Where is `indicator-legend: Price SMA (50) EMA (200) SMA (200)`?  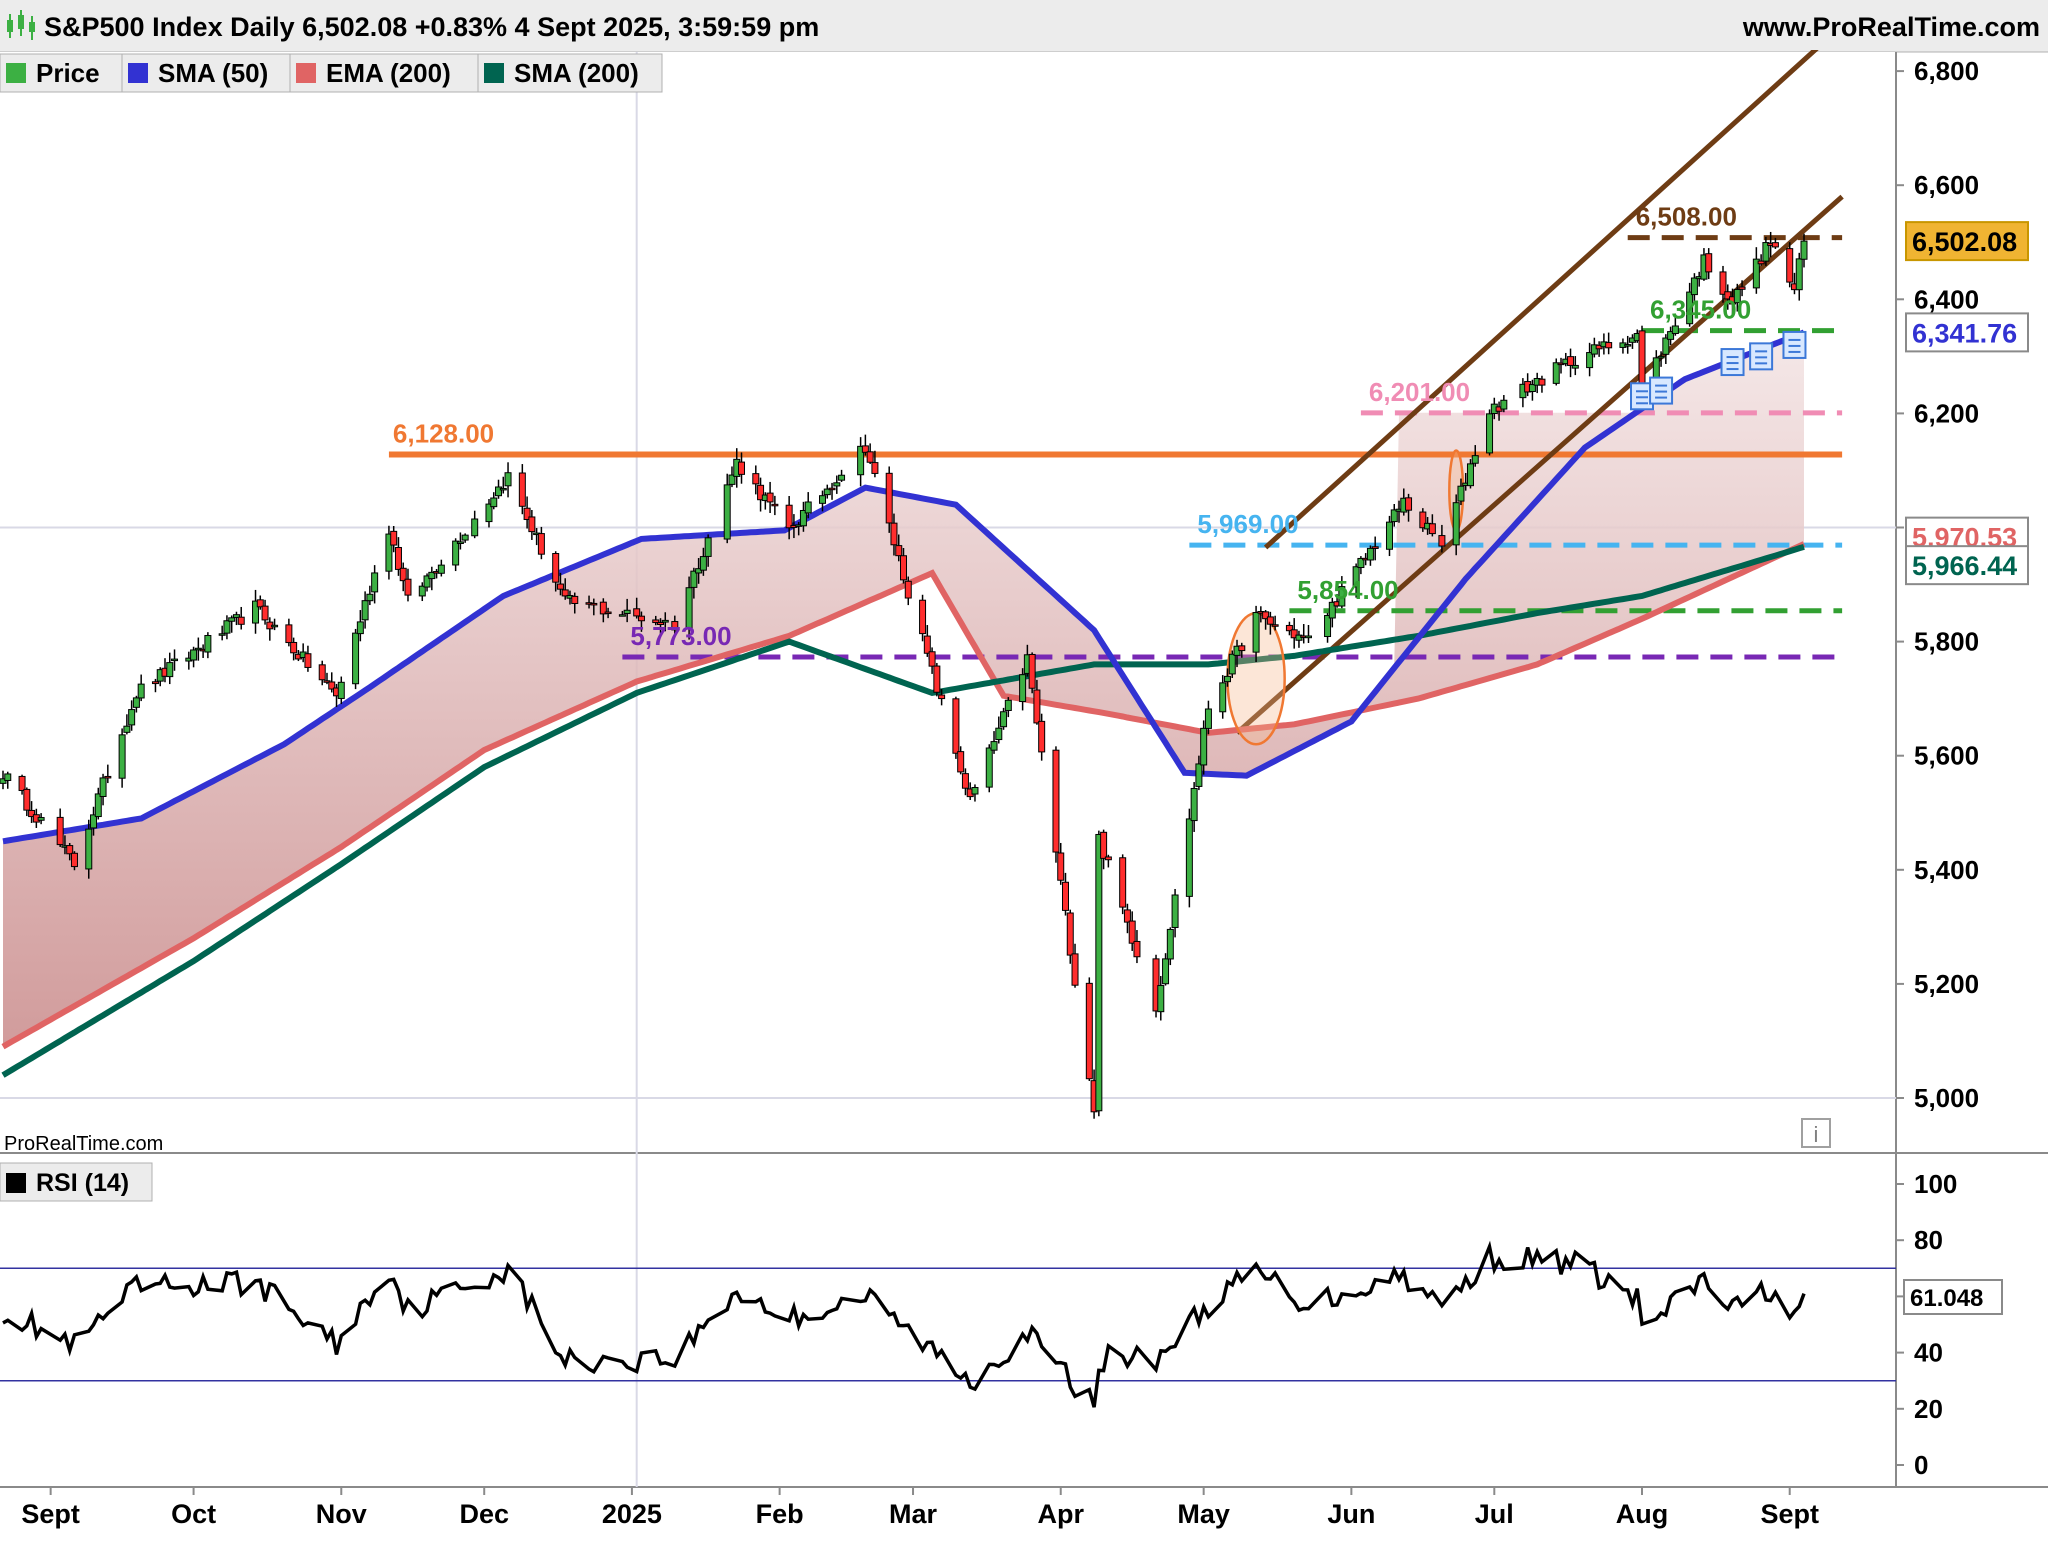 indicator-legend: Price SMA (50) EMA (200) SMA (200) is located at coordinates (331, 73).